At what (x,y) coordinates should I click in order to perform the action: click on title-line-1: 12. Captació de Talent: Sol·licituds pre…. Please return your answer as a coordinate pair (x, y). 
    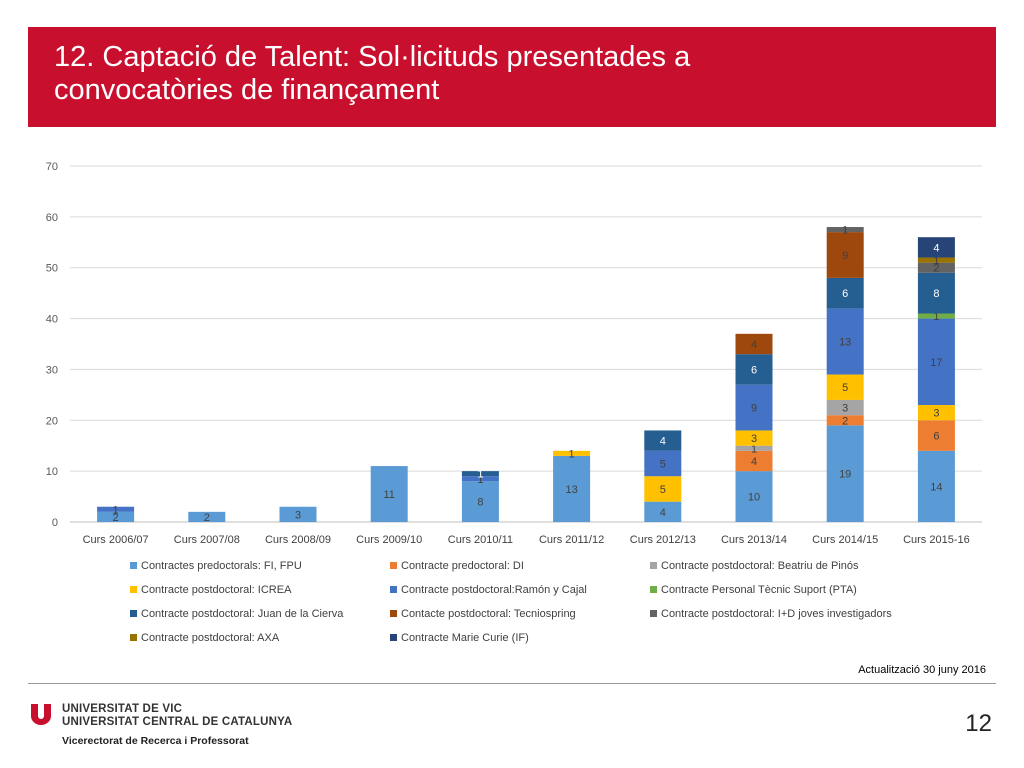
    Looking at the image, I should click on (372, 57).